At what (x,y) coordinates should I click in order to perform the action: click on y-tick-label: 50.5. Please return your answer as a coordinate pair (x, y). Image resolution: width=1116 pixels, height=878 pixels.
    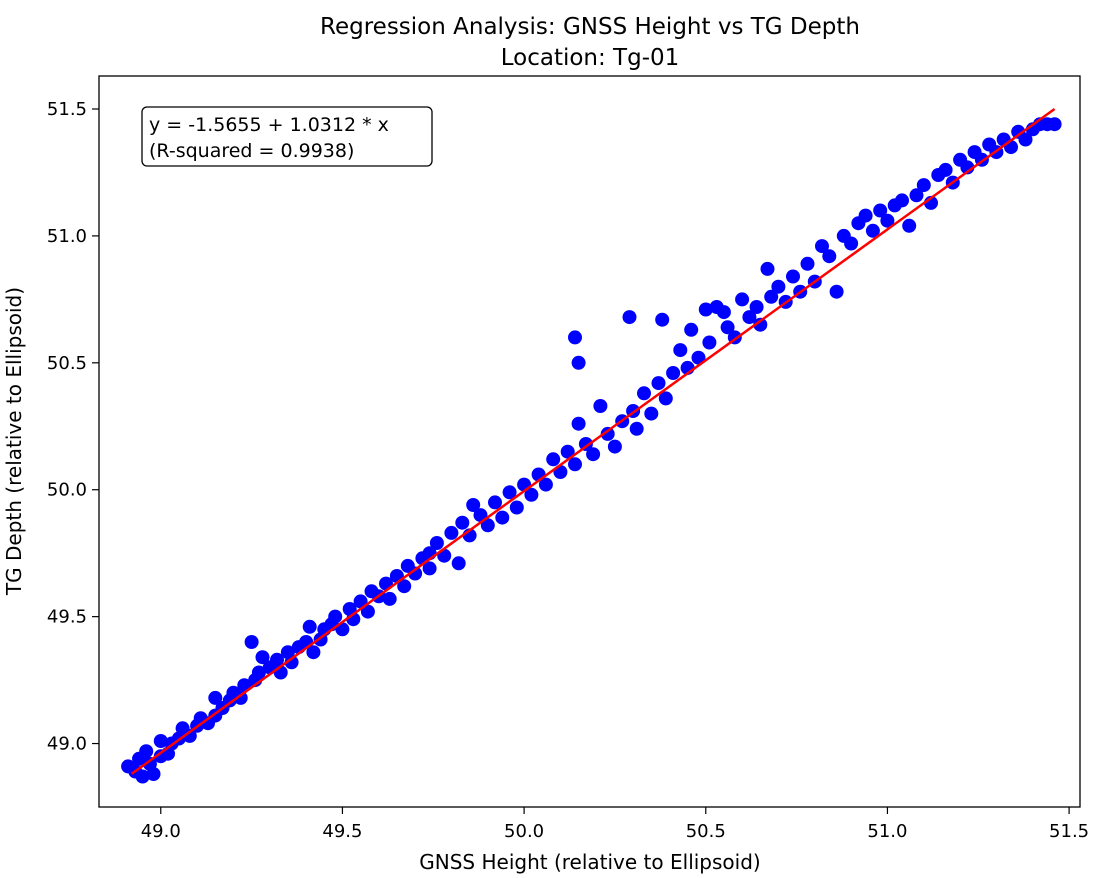
    Looking at the image, I should click on (67, 363).